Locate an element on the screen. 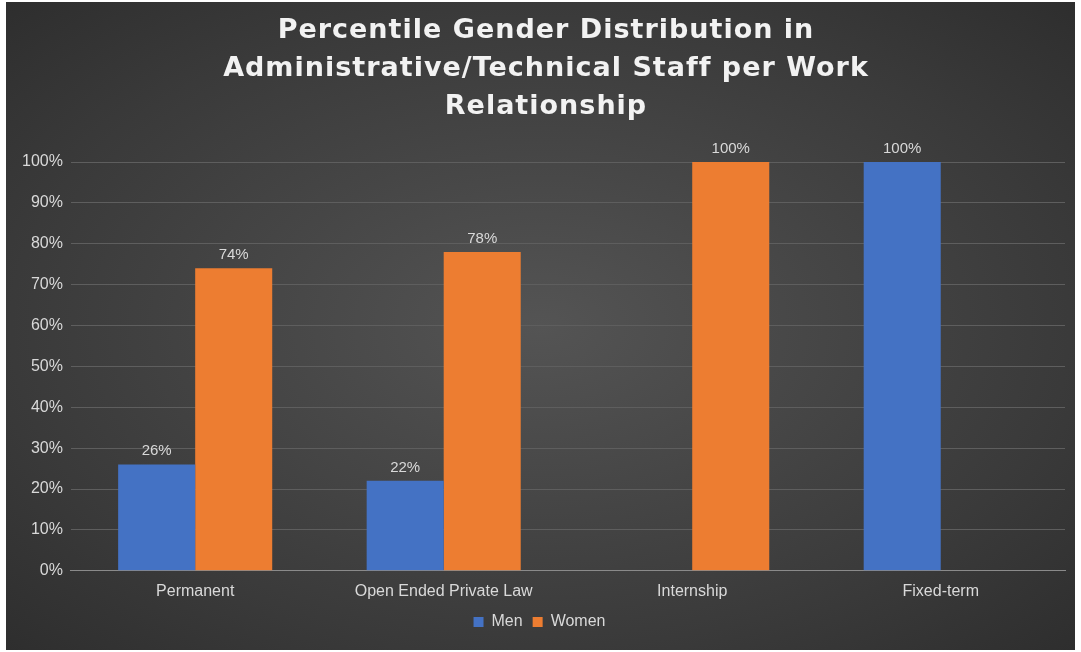  x-tick-label: Internship is located at coordinates (692, 590).